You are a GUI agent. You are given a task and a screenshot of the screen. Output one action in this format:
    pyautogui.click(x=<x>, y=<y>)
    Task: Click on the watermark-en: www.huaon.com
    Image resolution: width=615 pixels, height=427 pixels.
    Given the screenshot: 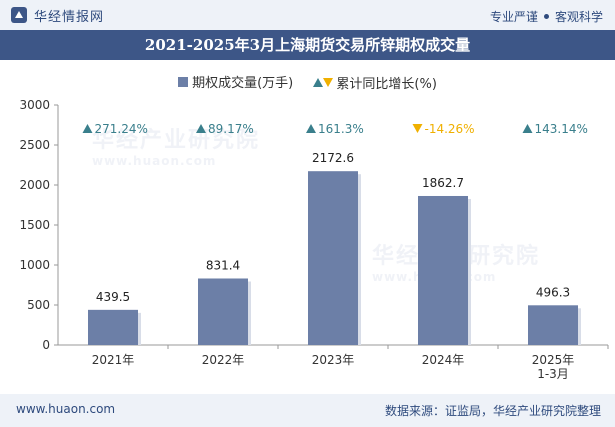 What is the action you would take?
    pyautogui.click(x=154, y=161)
    